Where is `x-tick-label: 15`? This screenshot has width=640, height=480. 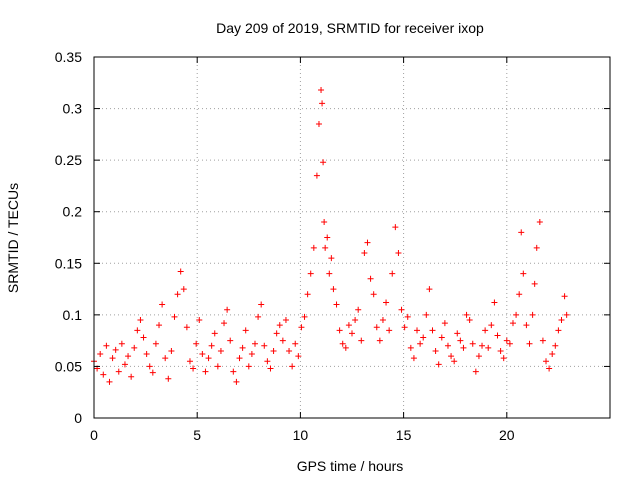 x-tick-label: 15 is located at coordinates (404, 435).